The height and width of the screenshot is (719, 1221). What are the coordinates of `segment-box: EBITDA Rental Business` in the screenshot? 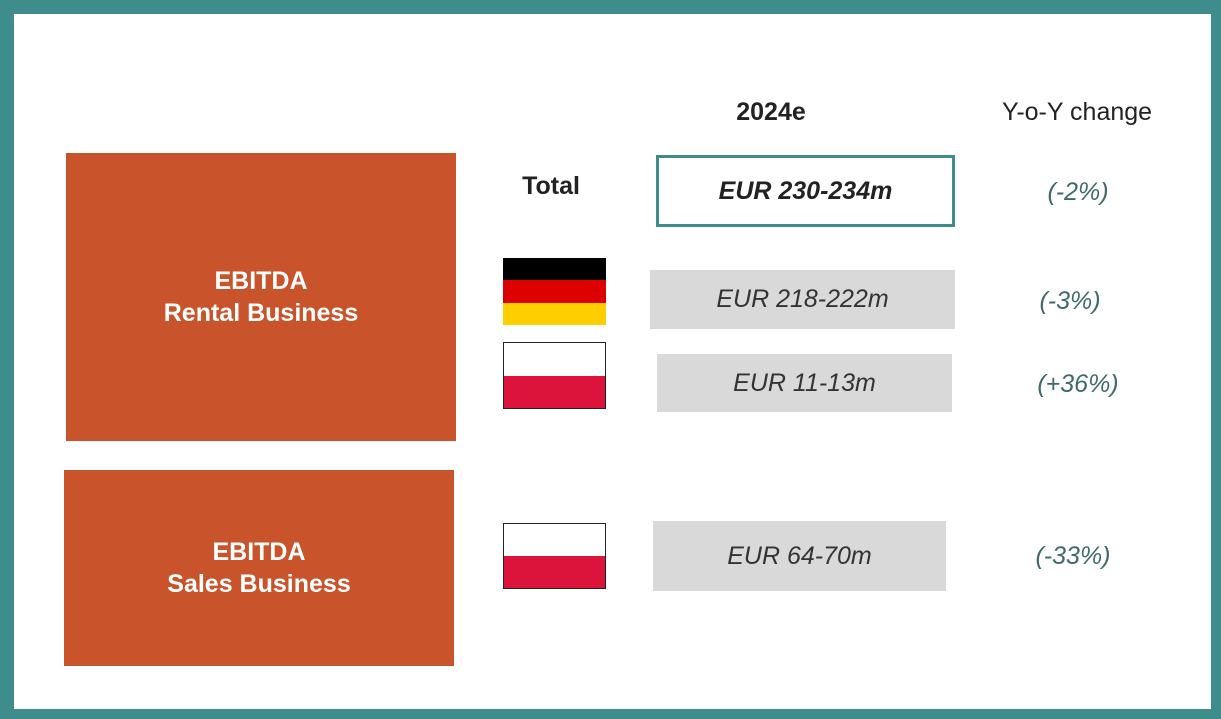 It's located at (261, 297).